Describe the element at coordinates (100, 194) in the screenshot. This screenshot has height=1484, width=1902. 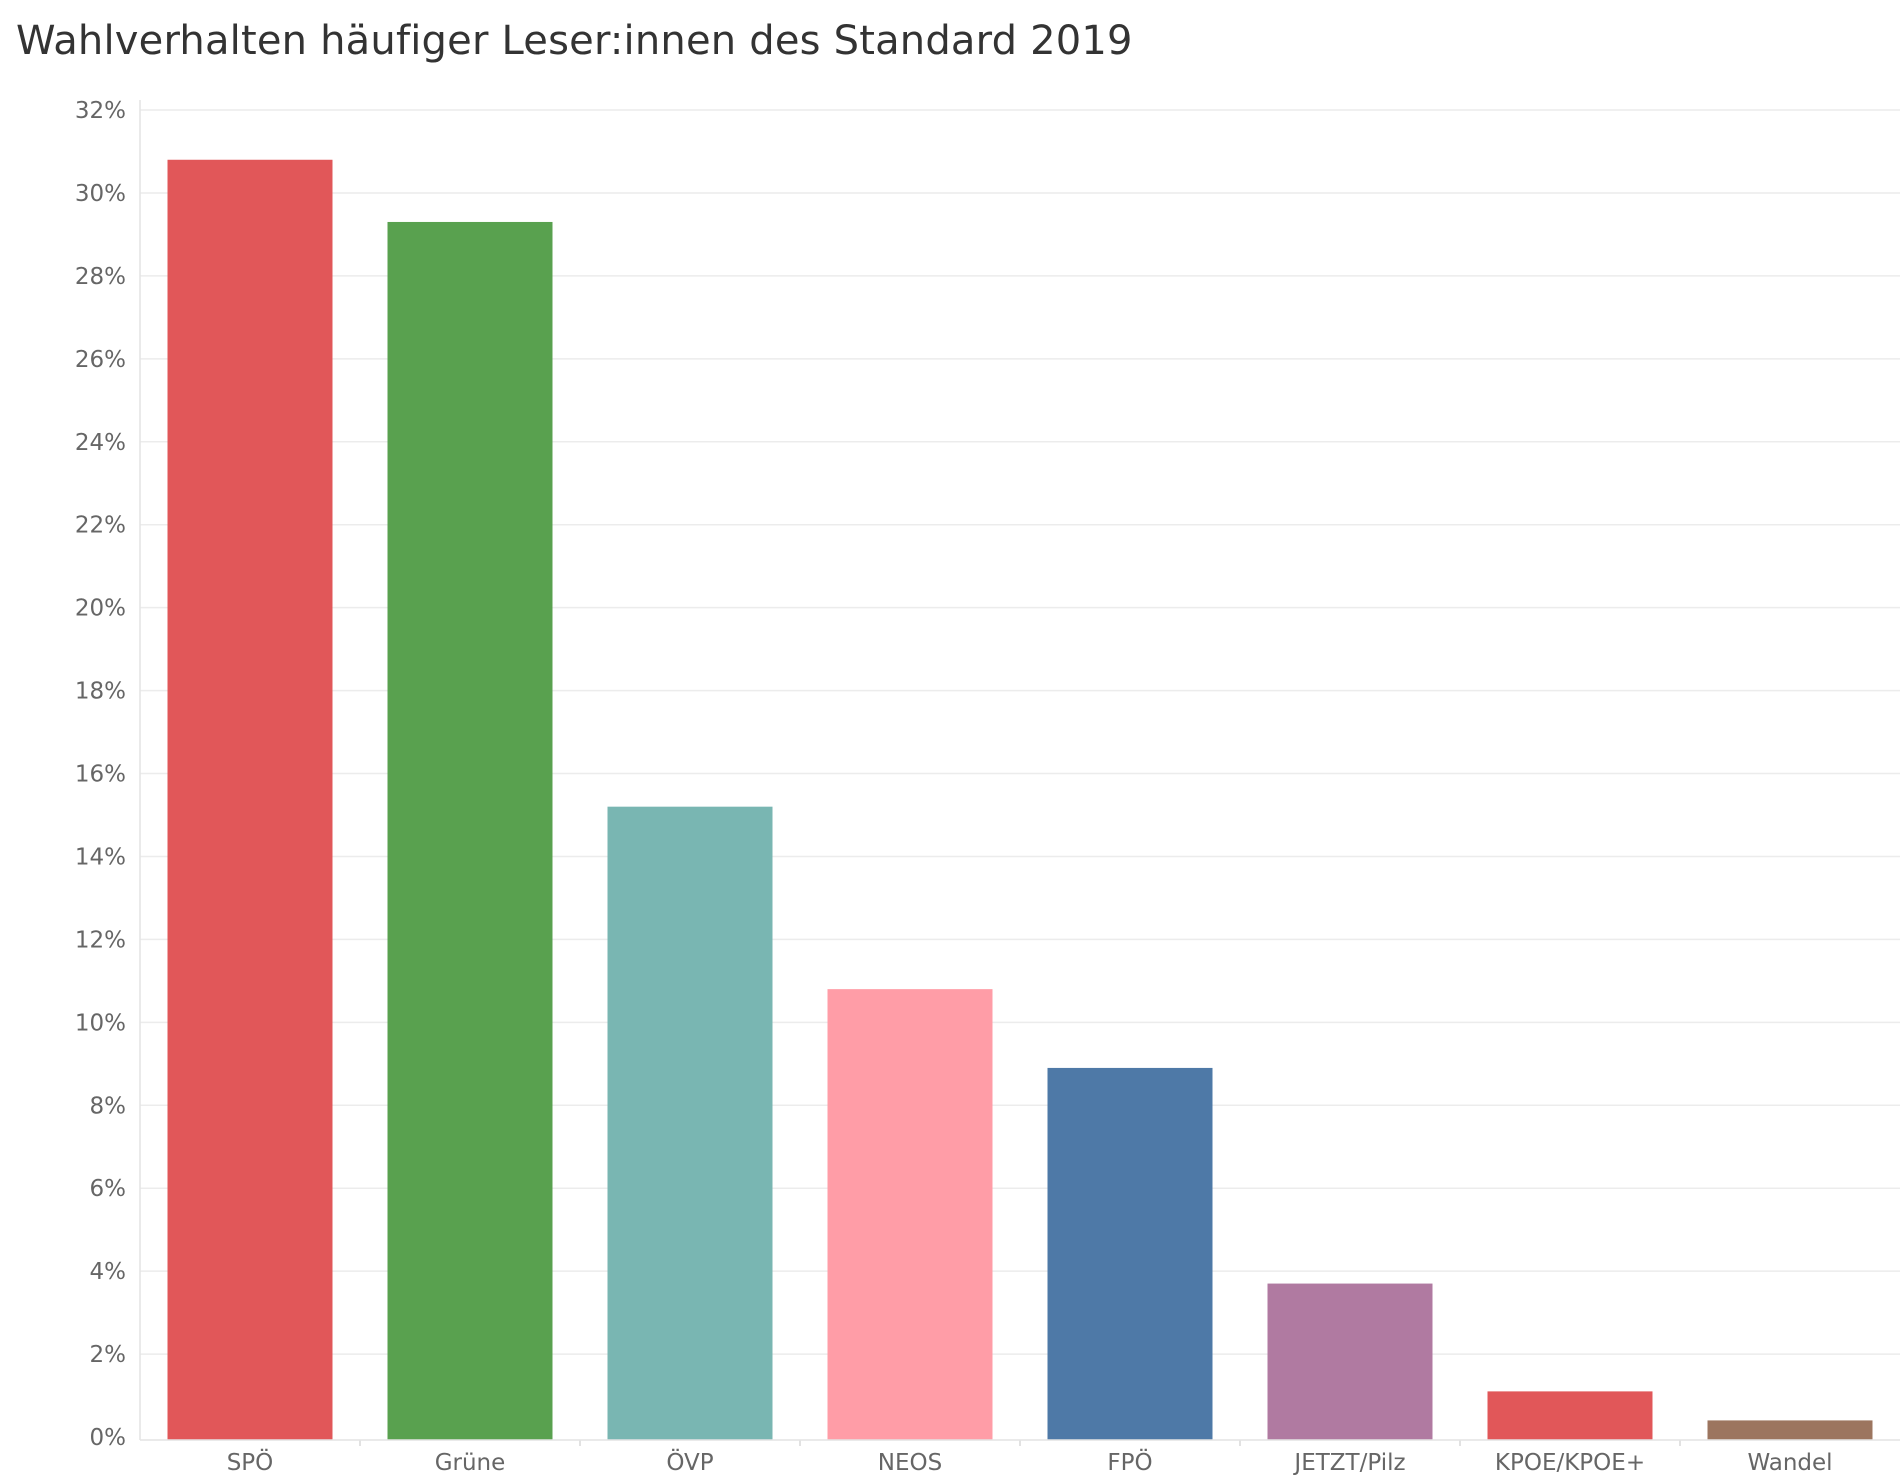
I see `y-tick-label: 30%` at that location.